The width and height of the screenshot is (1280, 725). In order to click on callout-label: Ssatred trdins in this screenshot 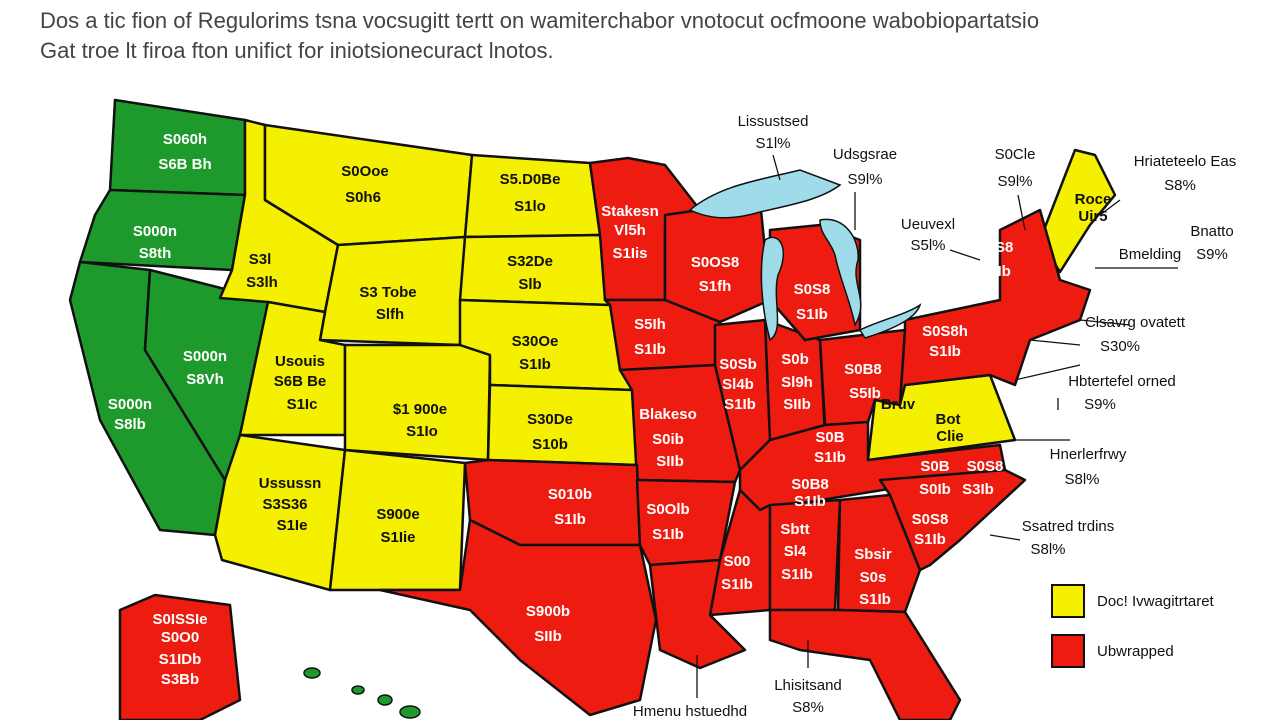, I will do `click(1068, 526)`.